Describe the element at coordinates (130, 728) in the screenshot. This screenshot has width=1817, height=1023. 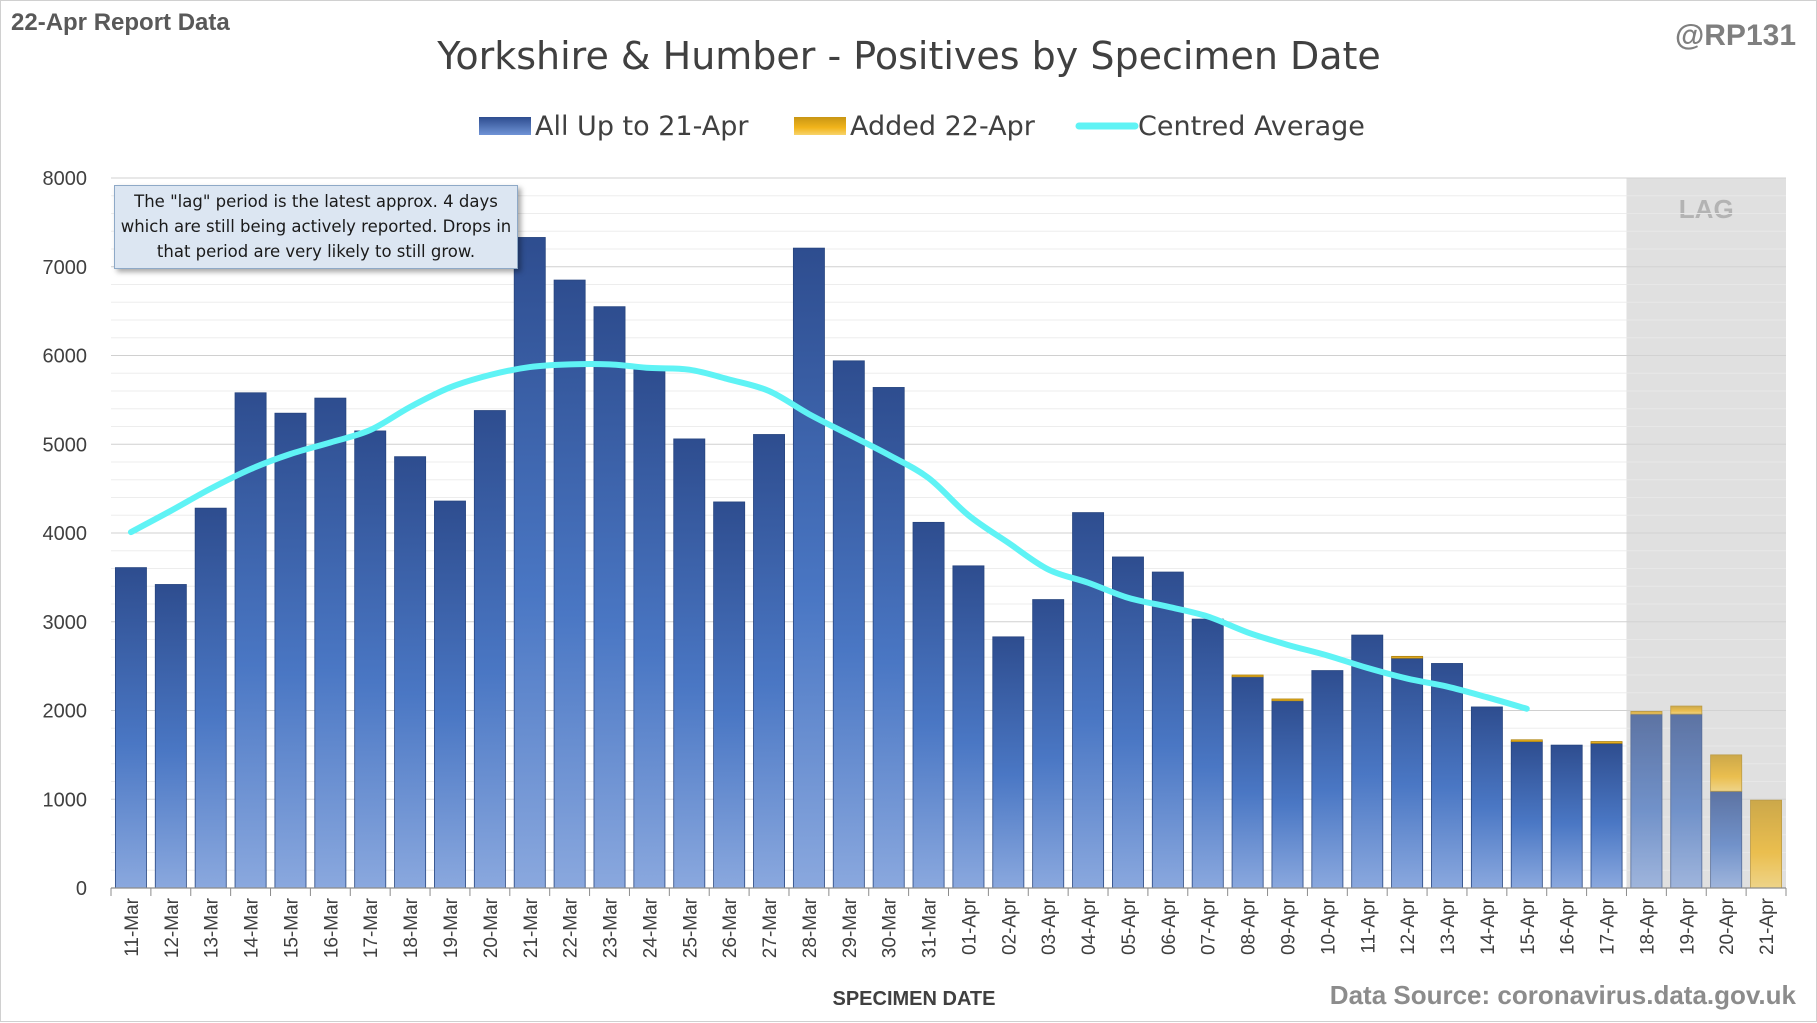
I see `bar-all-11-Mar` at that location.